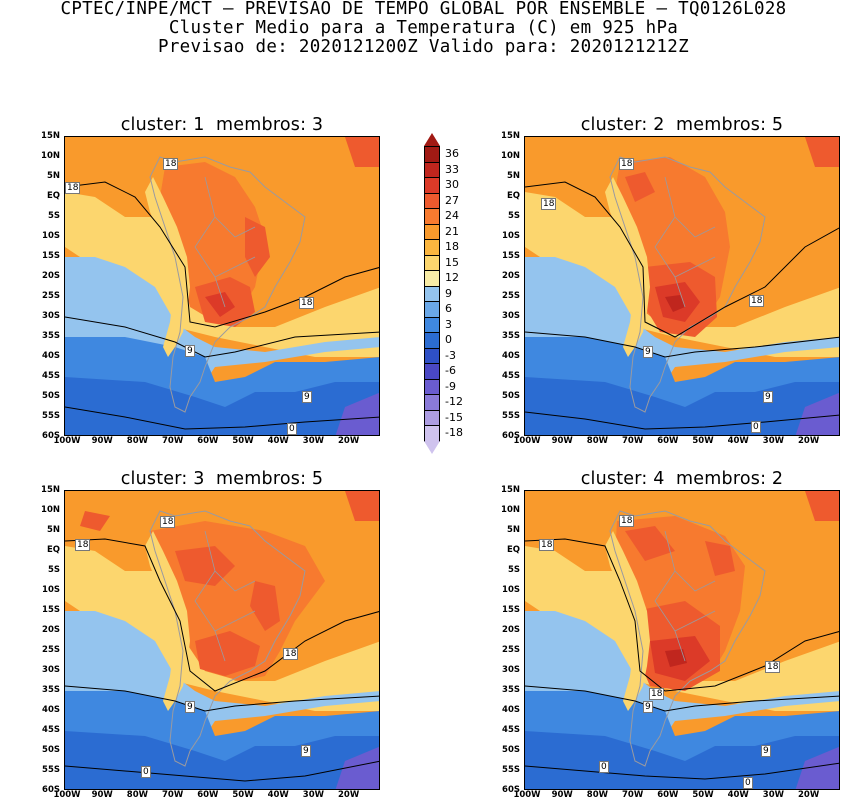 The image size is (847, 803). What do you see at coordinates (513, 550) in the screenshot?
I see `y-tick-label: EQ` at bounding box center [513, 550].